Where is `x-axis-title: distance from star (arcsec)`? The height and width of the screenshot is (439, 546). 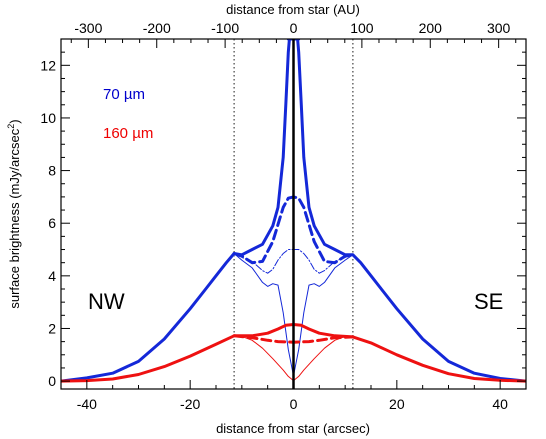 x-axis-title: distance from star (arcsec) is located at coordinates (293, 428).